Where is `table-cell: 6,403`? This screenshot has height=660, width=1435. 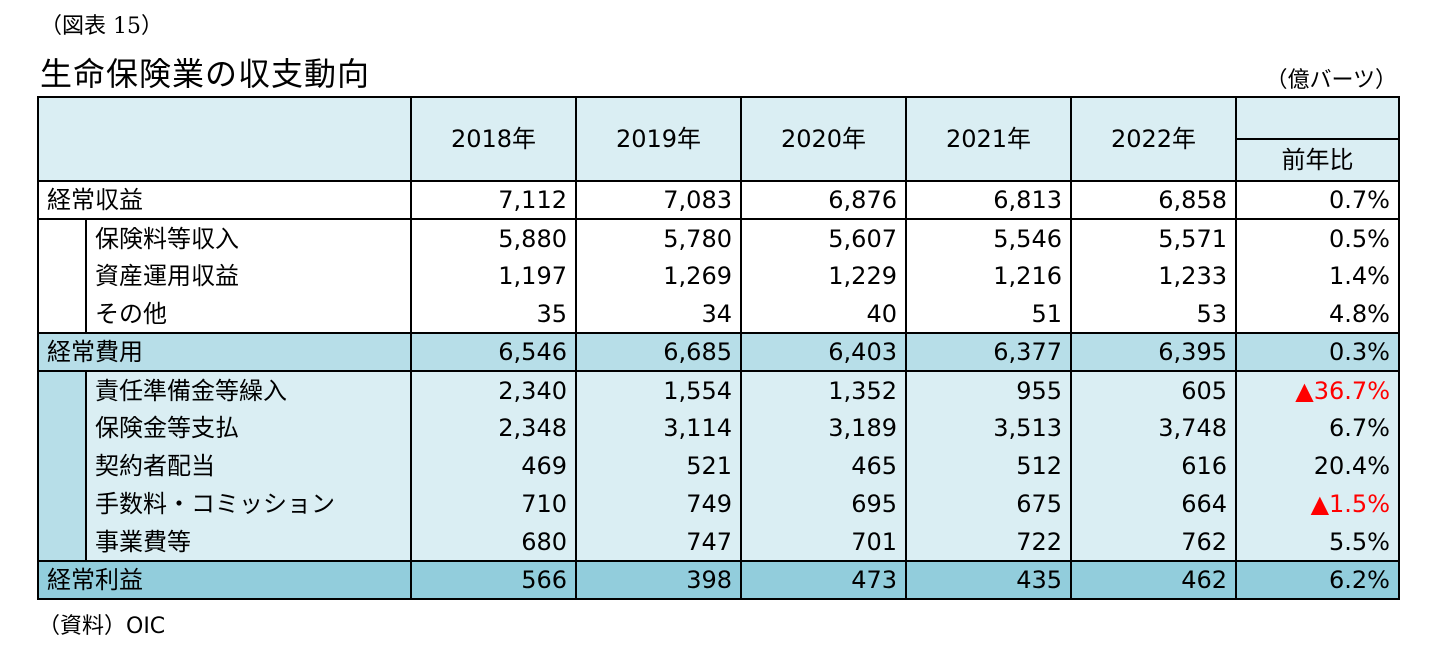 table-cell: 6,403 is located at coordinates (823, 352).